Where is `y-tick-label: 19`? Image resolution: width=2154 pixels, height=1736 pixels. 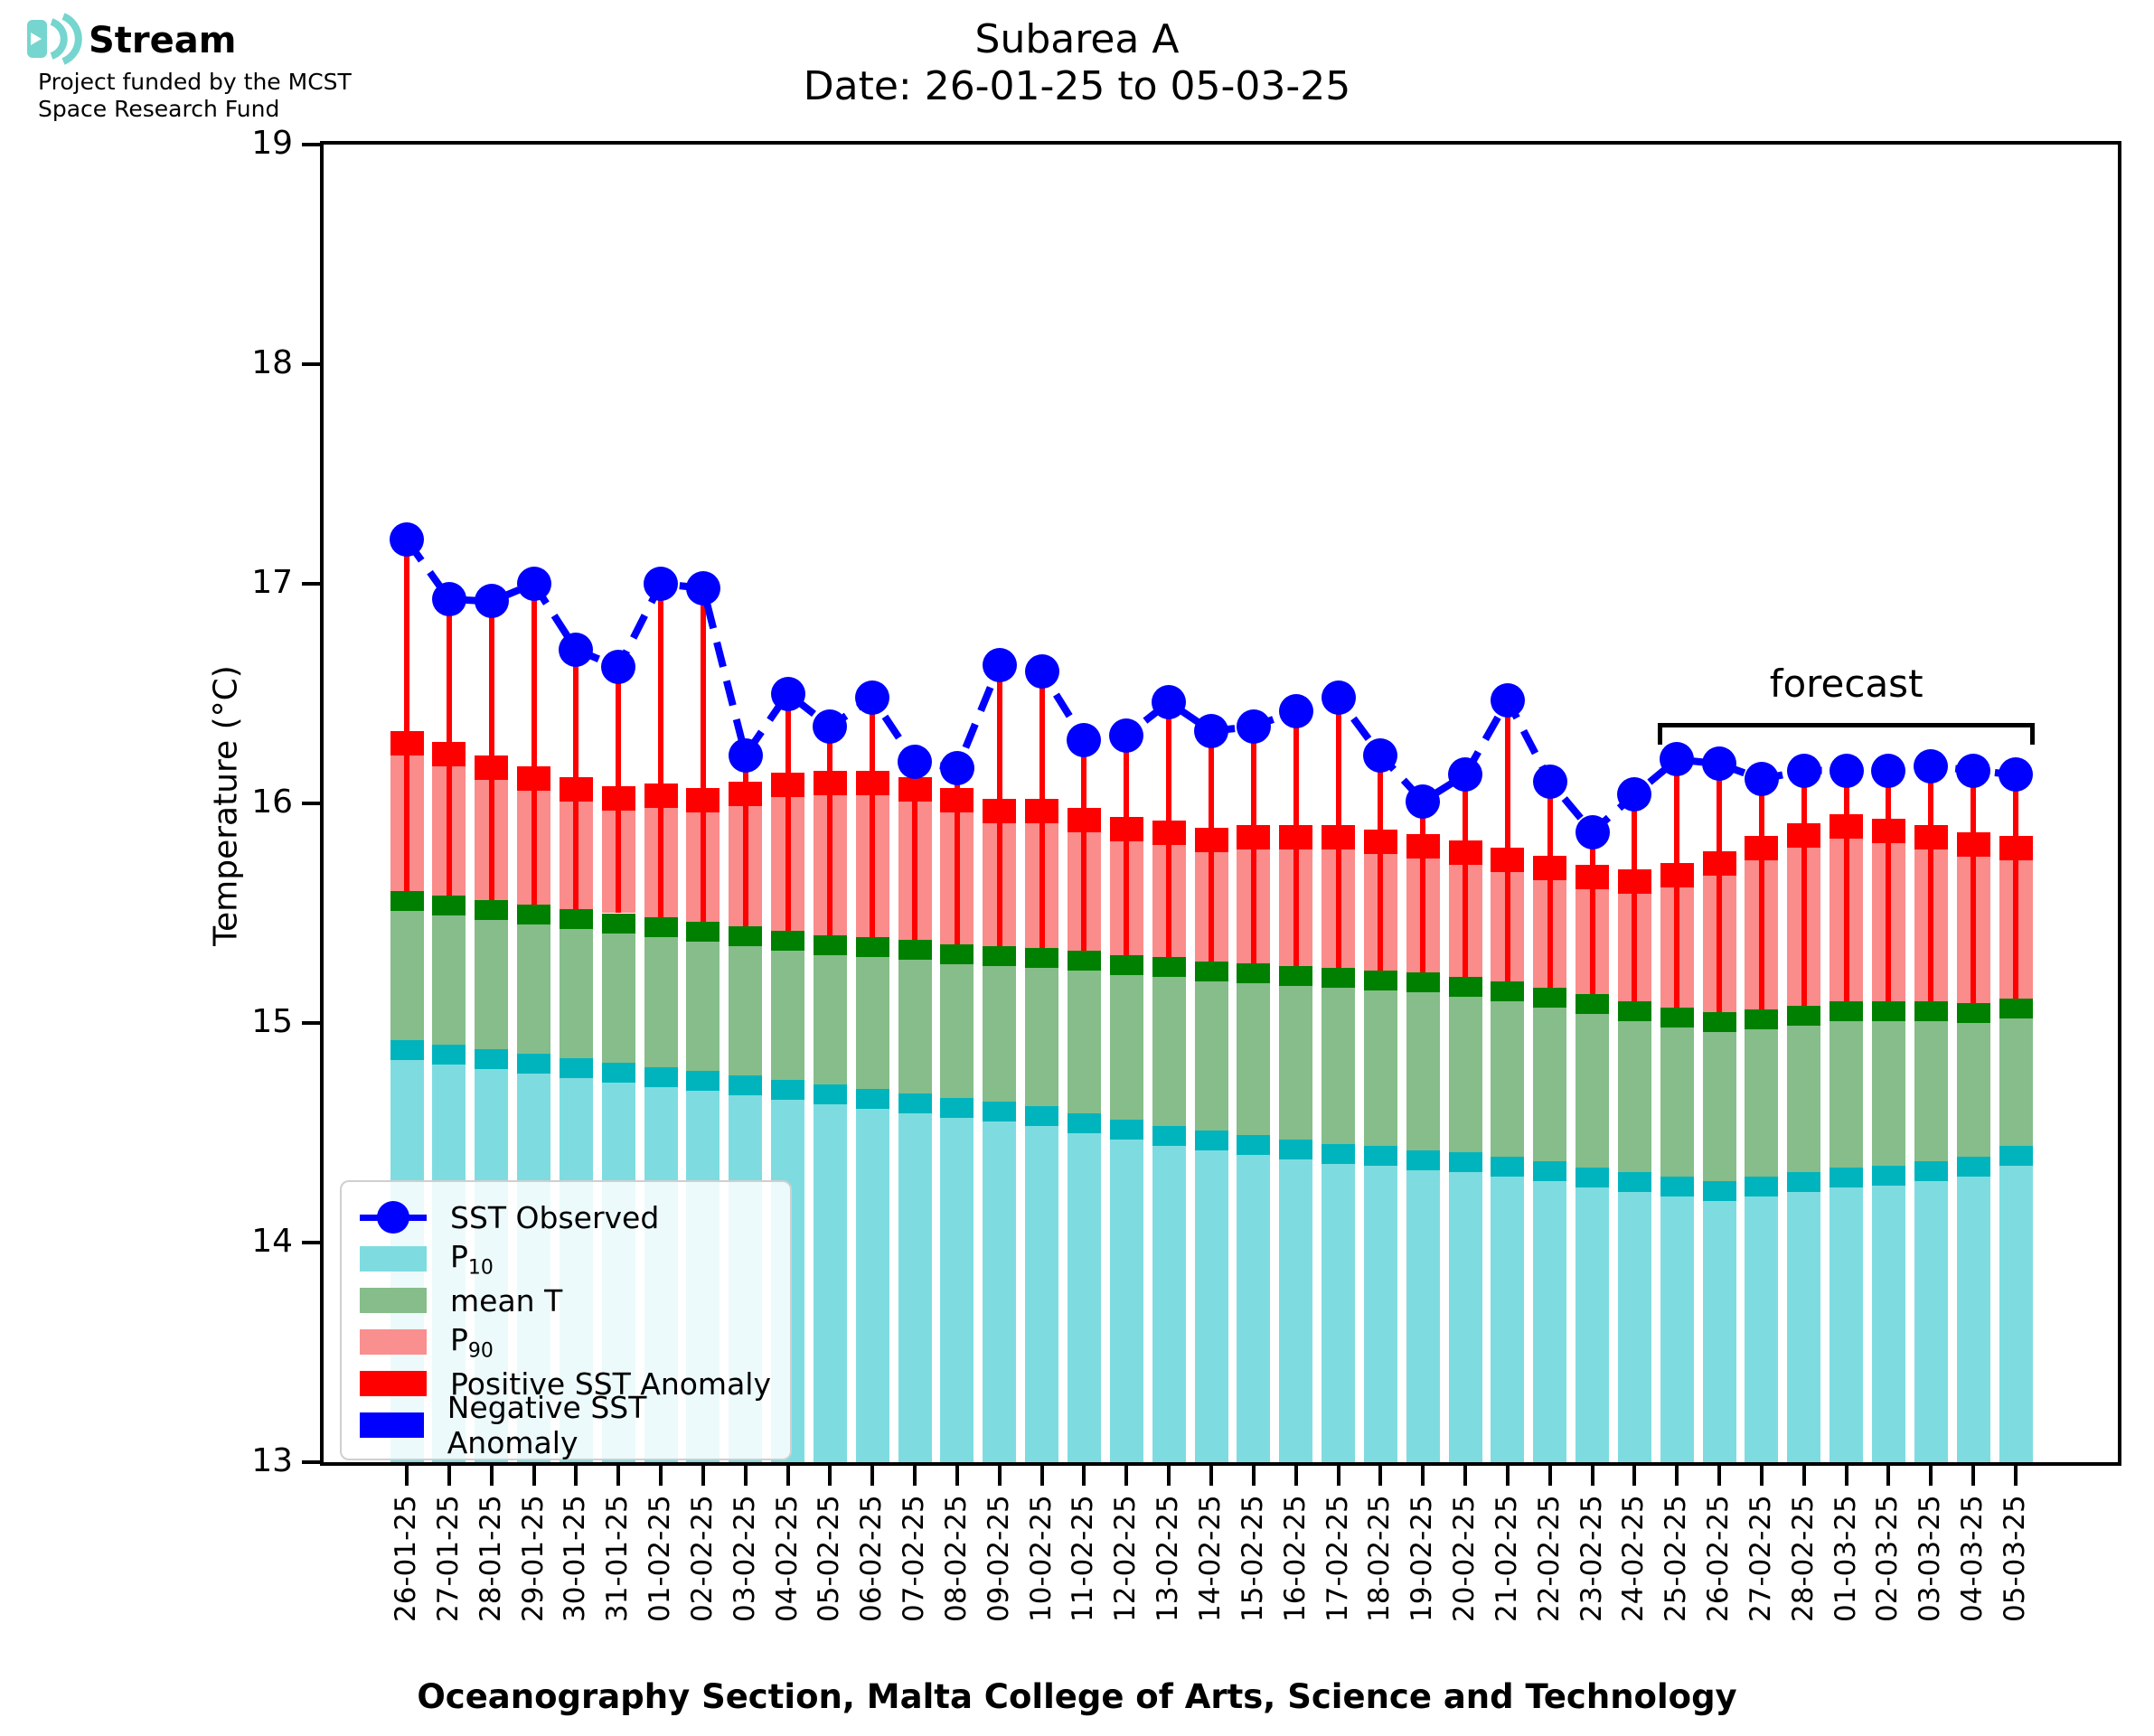
y-tick-label: 19 is located at coordinates (272, 144).